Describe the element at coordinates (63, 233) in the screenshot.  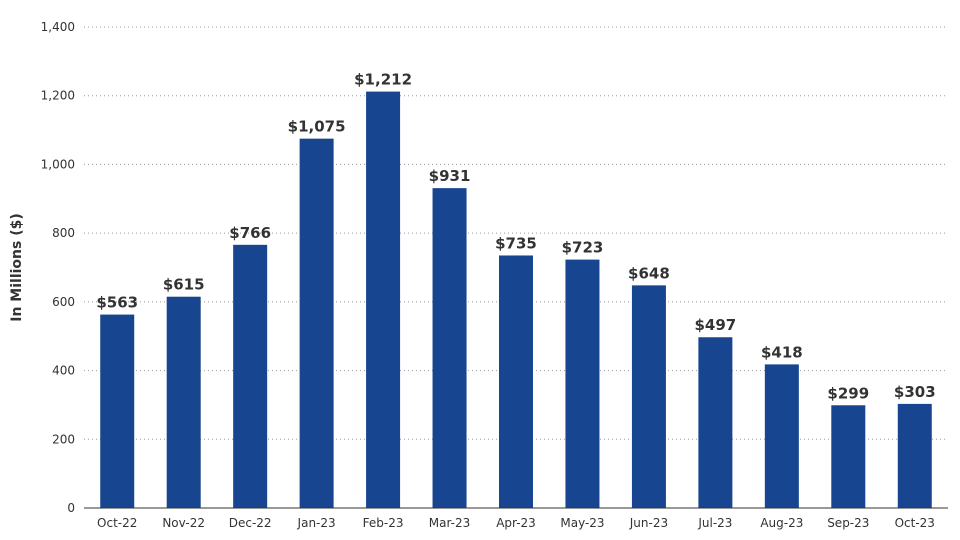
I see `y-tick-label: 800` at that location.